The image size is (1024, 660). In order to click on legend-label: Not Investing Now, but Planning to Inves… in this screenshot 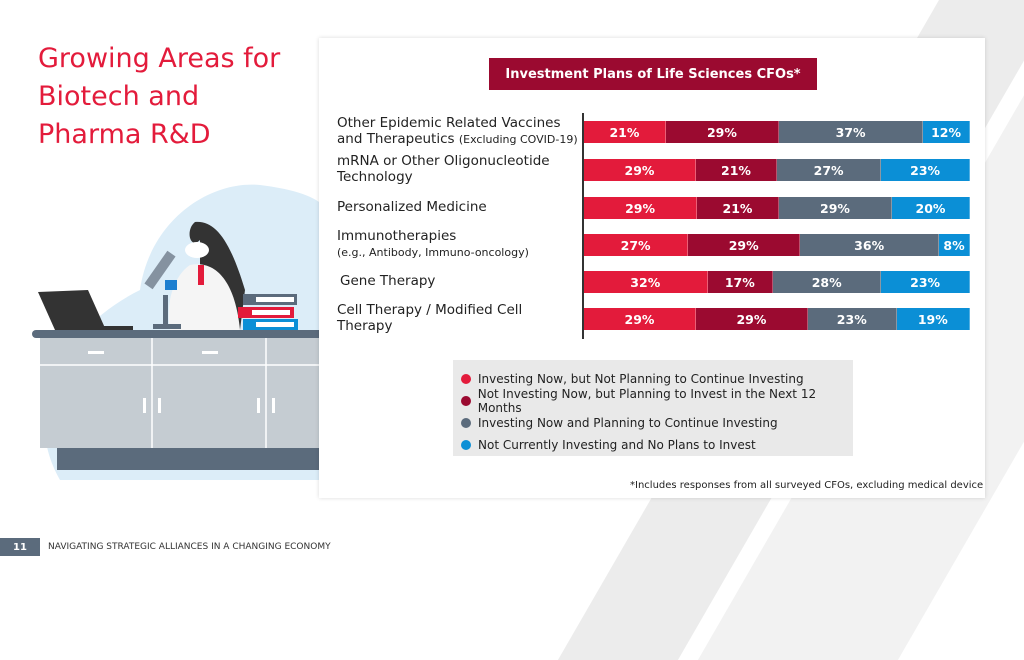, I will do `click(647, 401)`.